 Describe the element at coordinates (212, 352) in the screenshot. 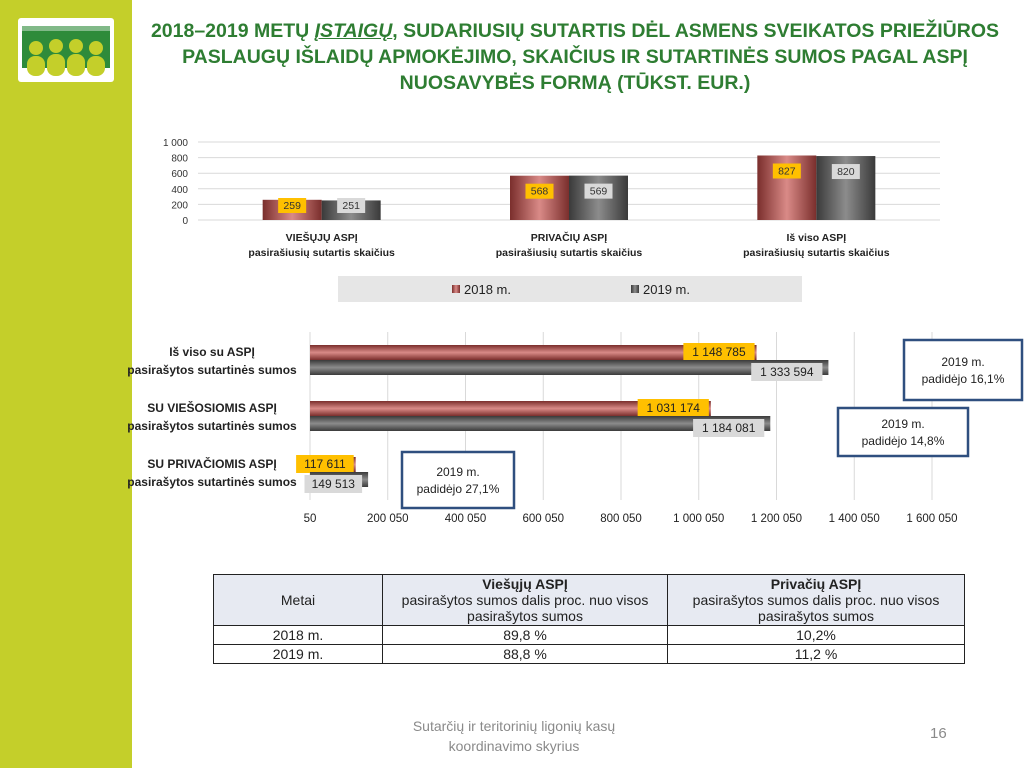

I see `y-tick-label: Iš viso su ASPĮ` at that location.